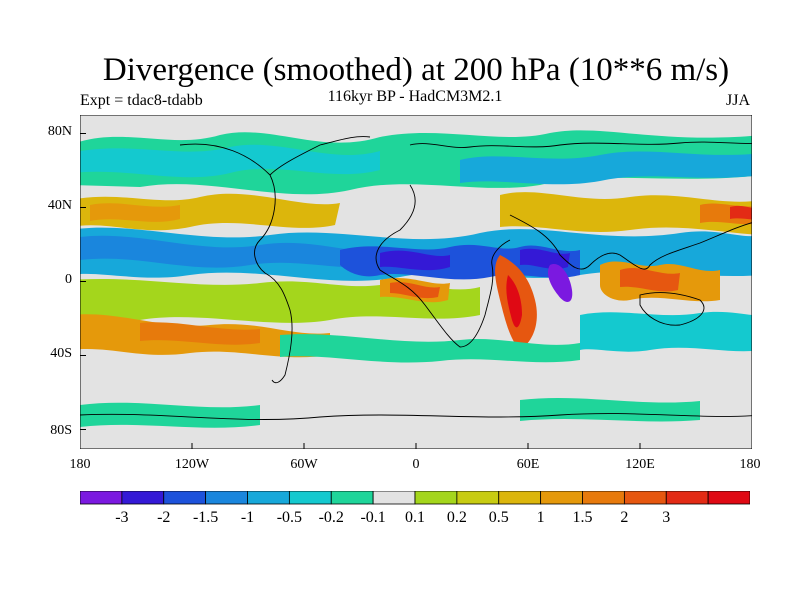  Describe the element at coordinates (164, 517) in the screenshot. I see `colorbar-label: -2` at that location.